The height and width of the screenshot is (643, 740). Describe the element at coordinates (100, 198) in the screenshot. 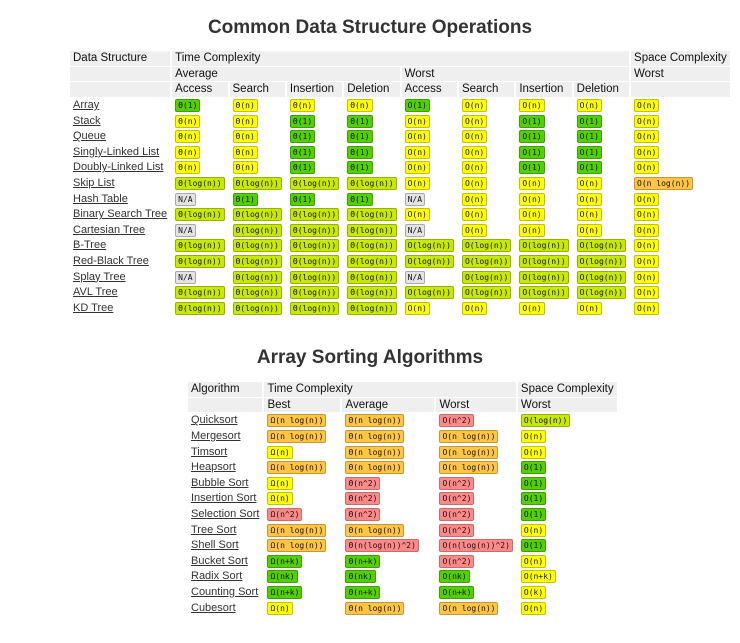

I see `data-structure-link-hash-table: Hash Table` at that location.